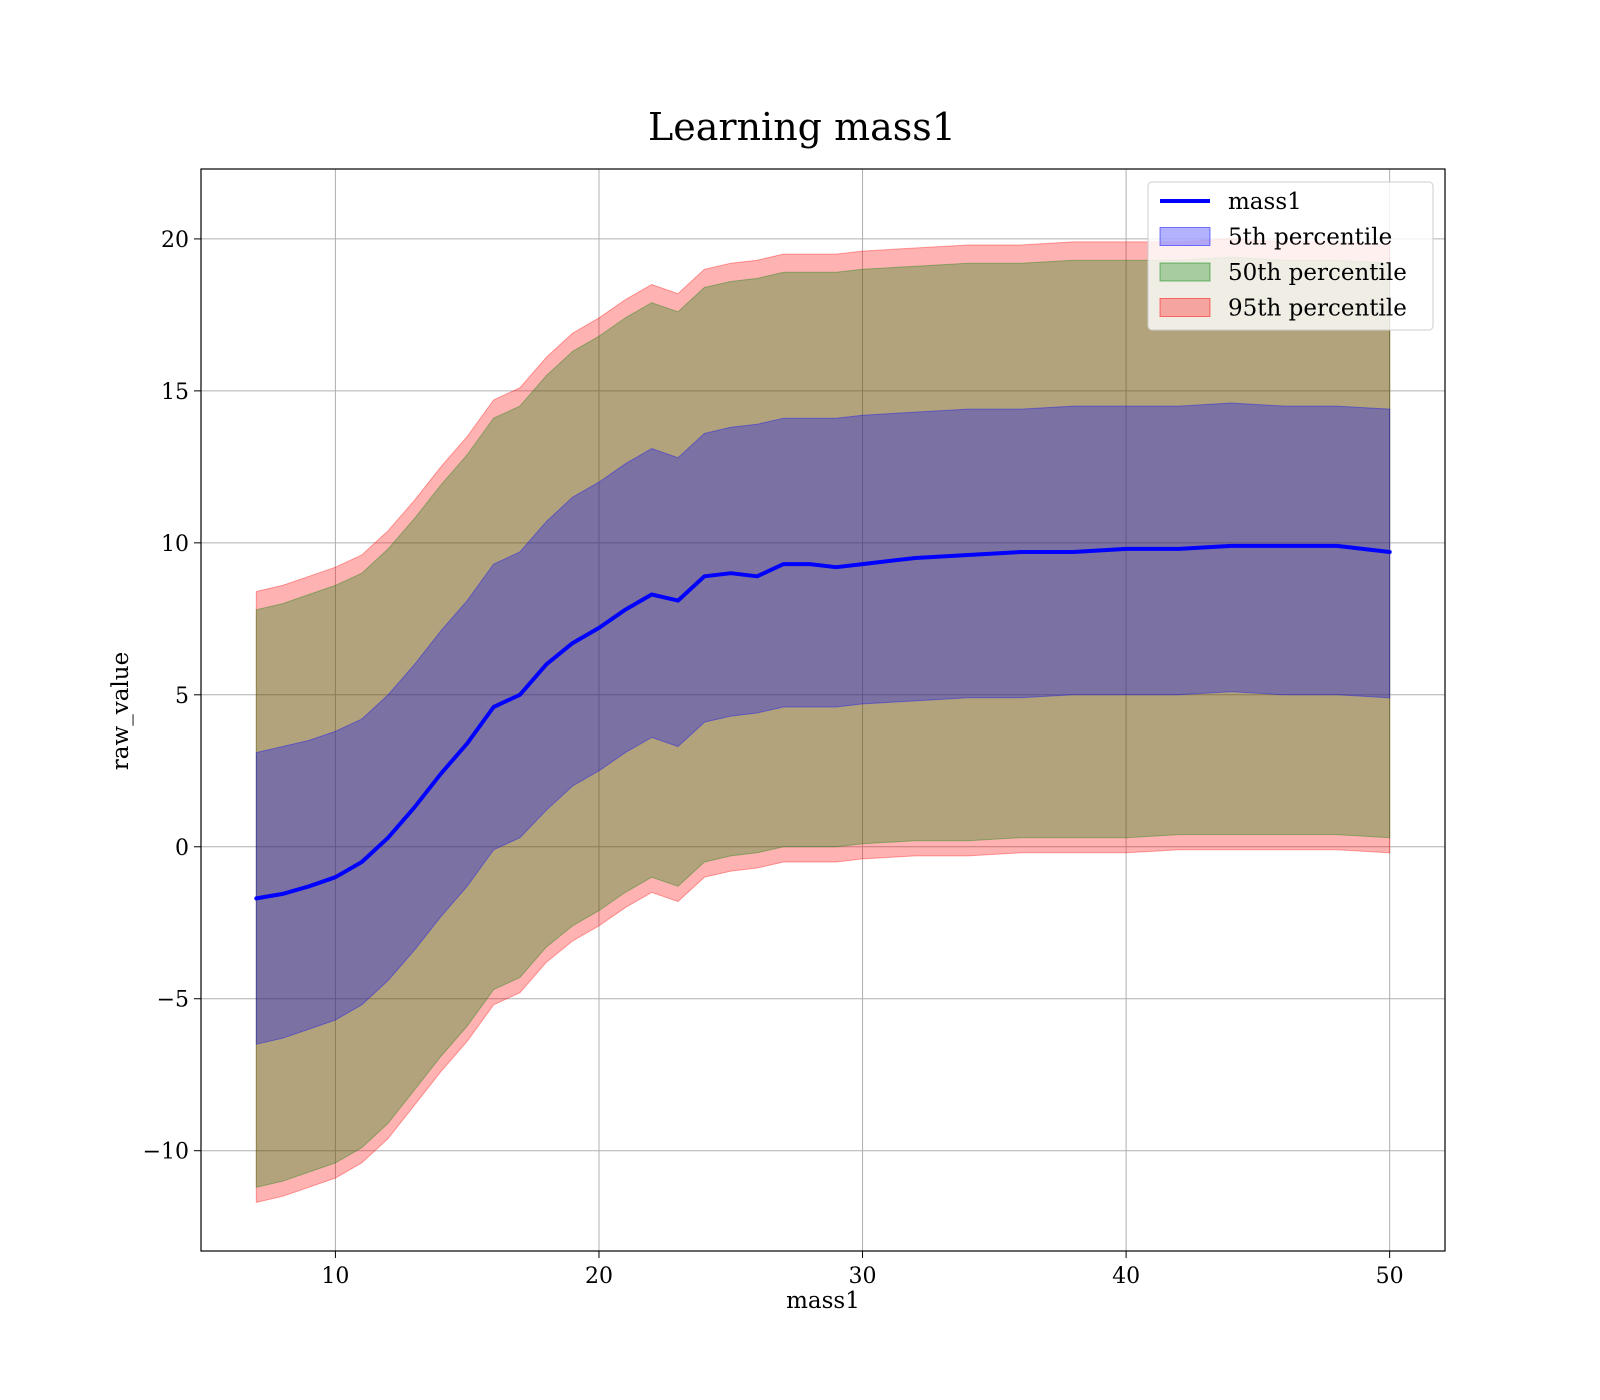 This screenshot has height=1400, width=1600. What do you see at coordinates (1126, 1276) in the screenshot?
I see `x-tick-label: 40` at bounding box center [1126, 1276].